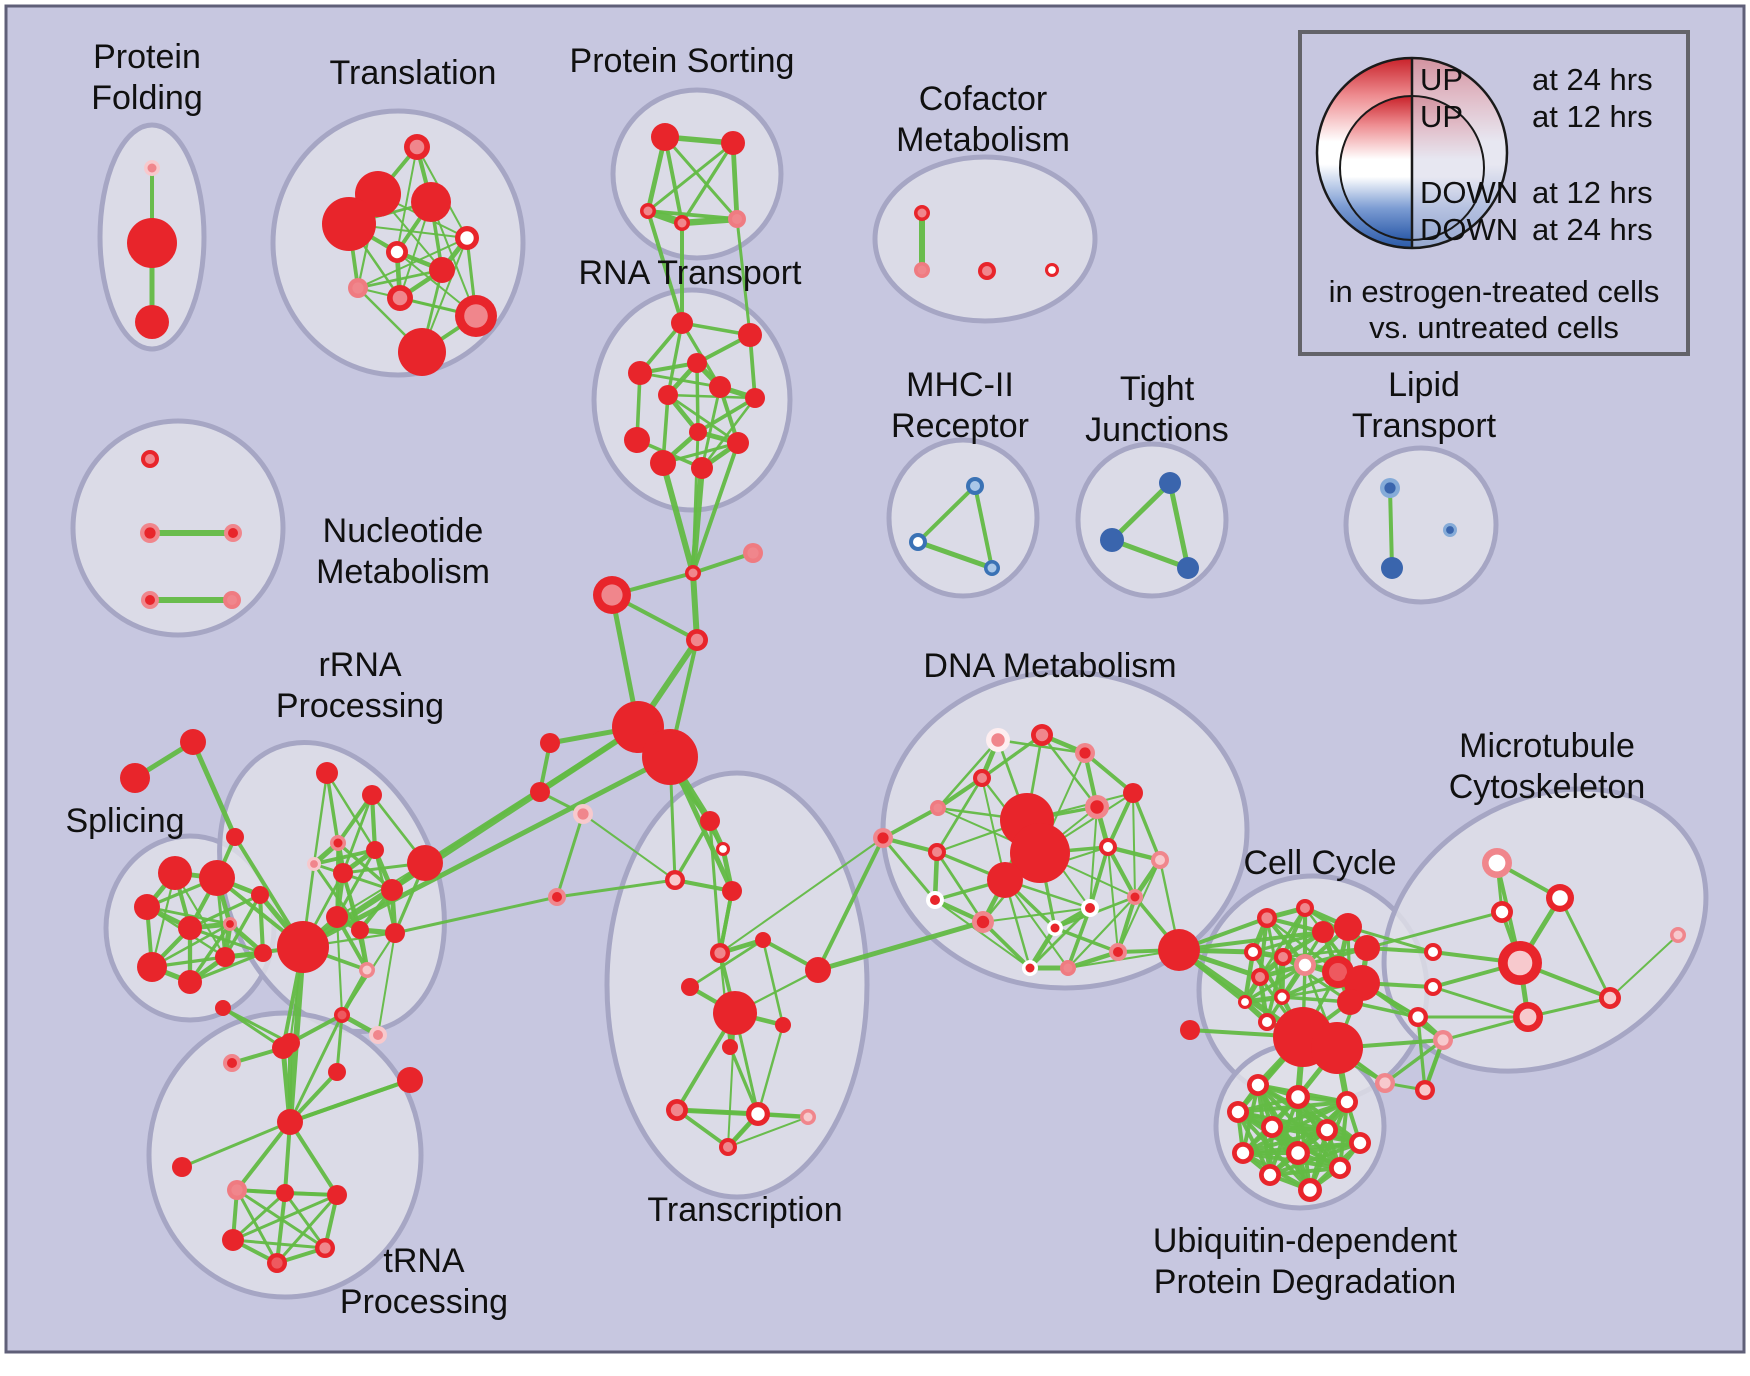  I want to click on cluster-label-microtubule-cytoskeleton: Microtubule, so click(1547, 746).